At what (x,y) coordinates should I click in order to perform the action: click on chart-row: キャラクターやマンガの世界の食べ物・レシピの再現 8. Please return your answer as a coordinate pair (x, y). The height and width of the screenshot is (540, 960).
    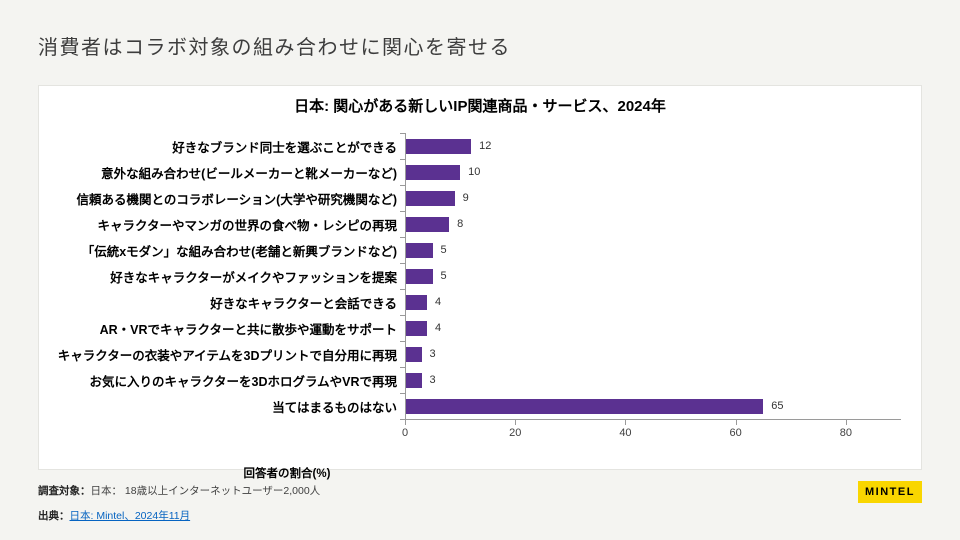
    Looking at the image, I should click on (480, 224).